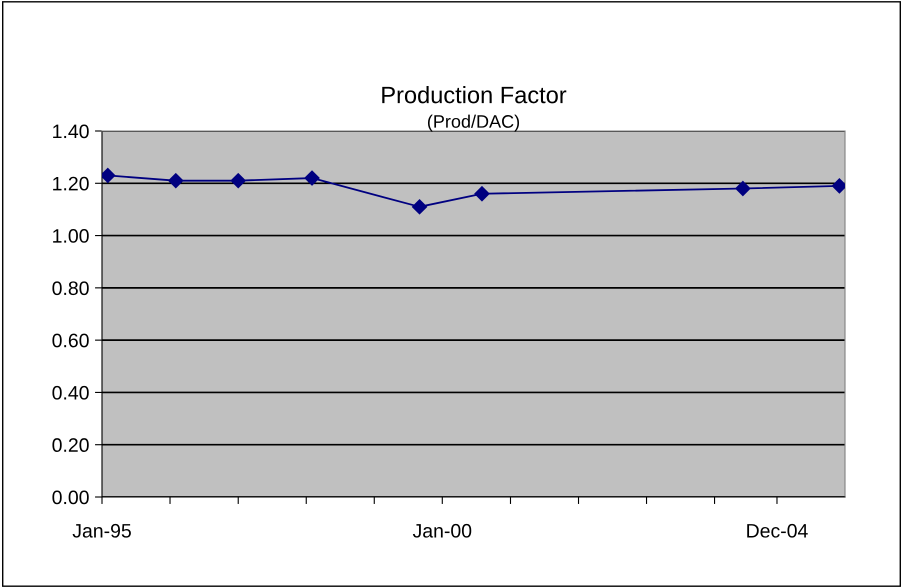 The height and width of the screenshot is (588, 903). Describe the element at coordinates (71, 131) in the screenshot. I see `y-tick-label: 1.40` at that location.